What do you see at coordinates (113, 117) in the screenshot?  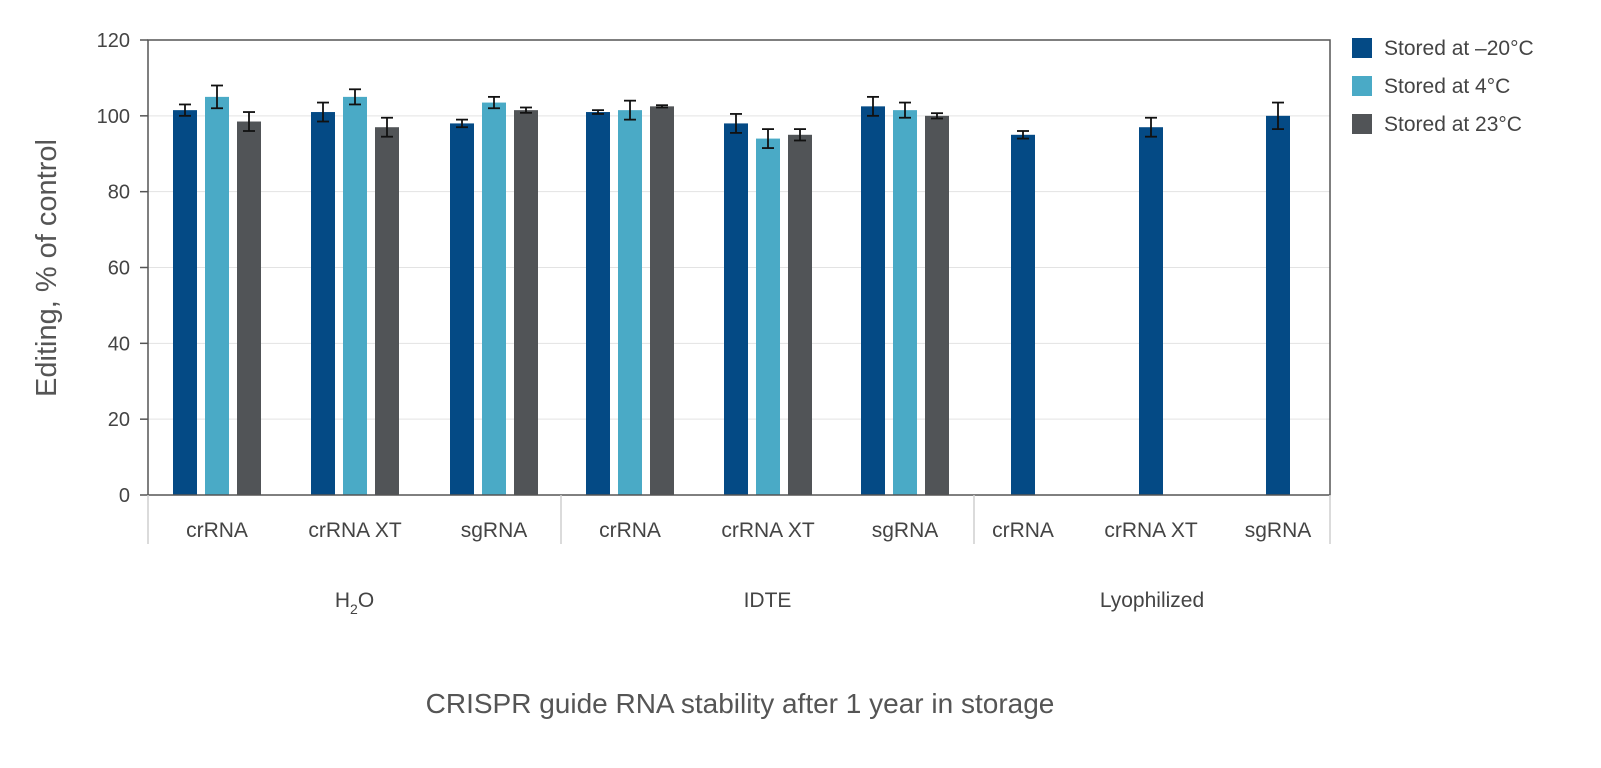 I see `y-tick-label: 100` at bounding box center [113, 117].